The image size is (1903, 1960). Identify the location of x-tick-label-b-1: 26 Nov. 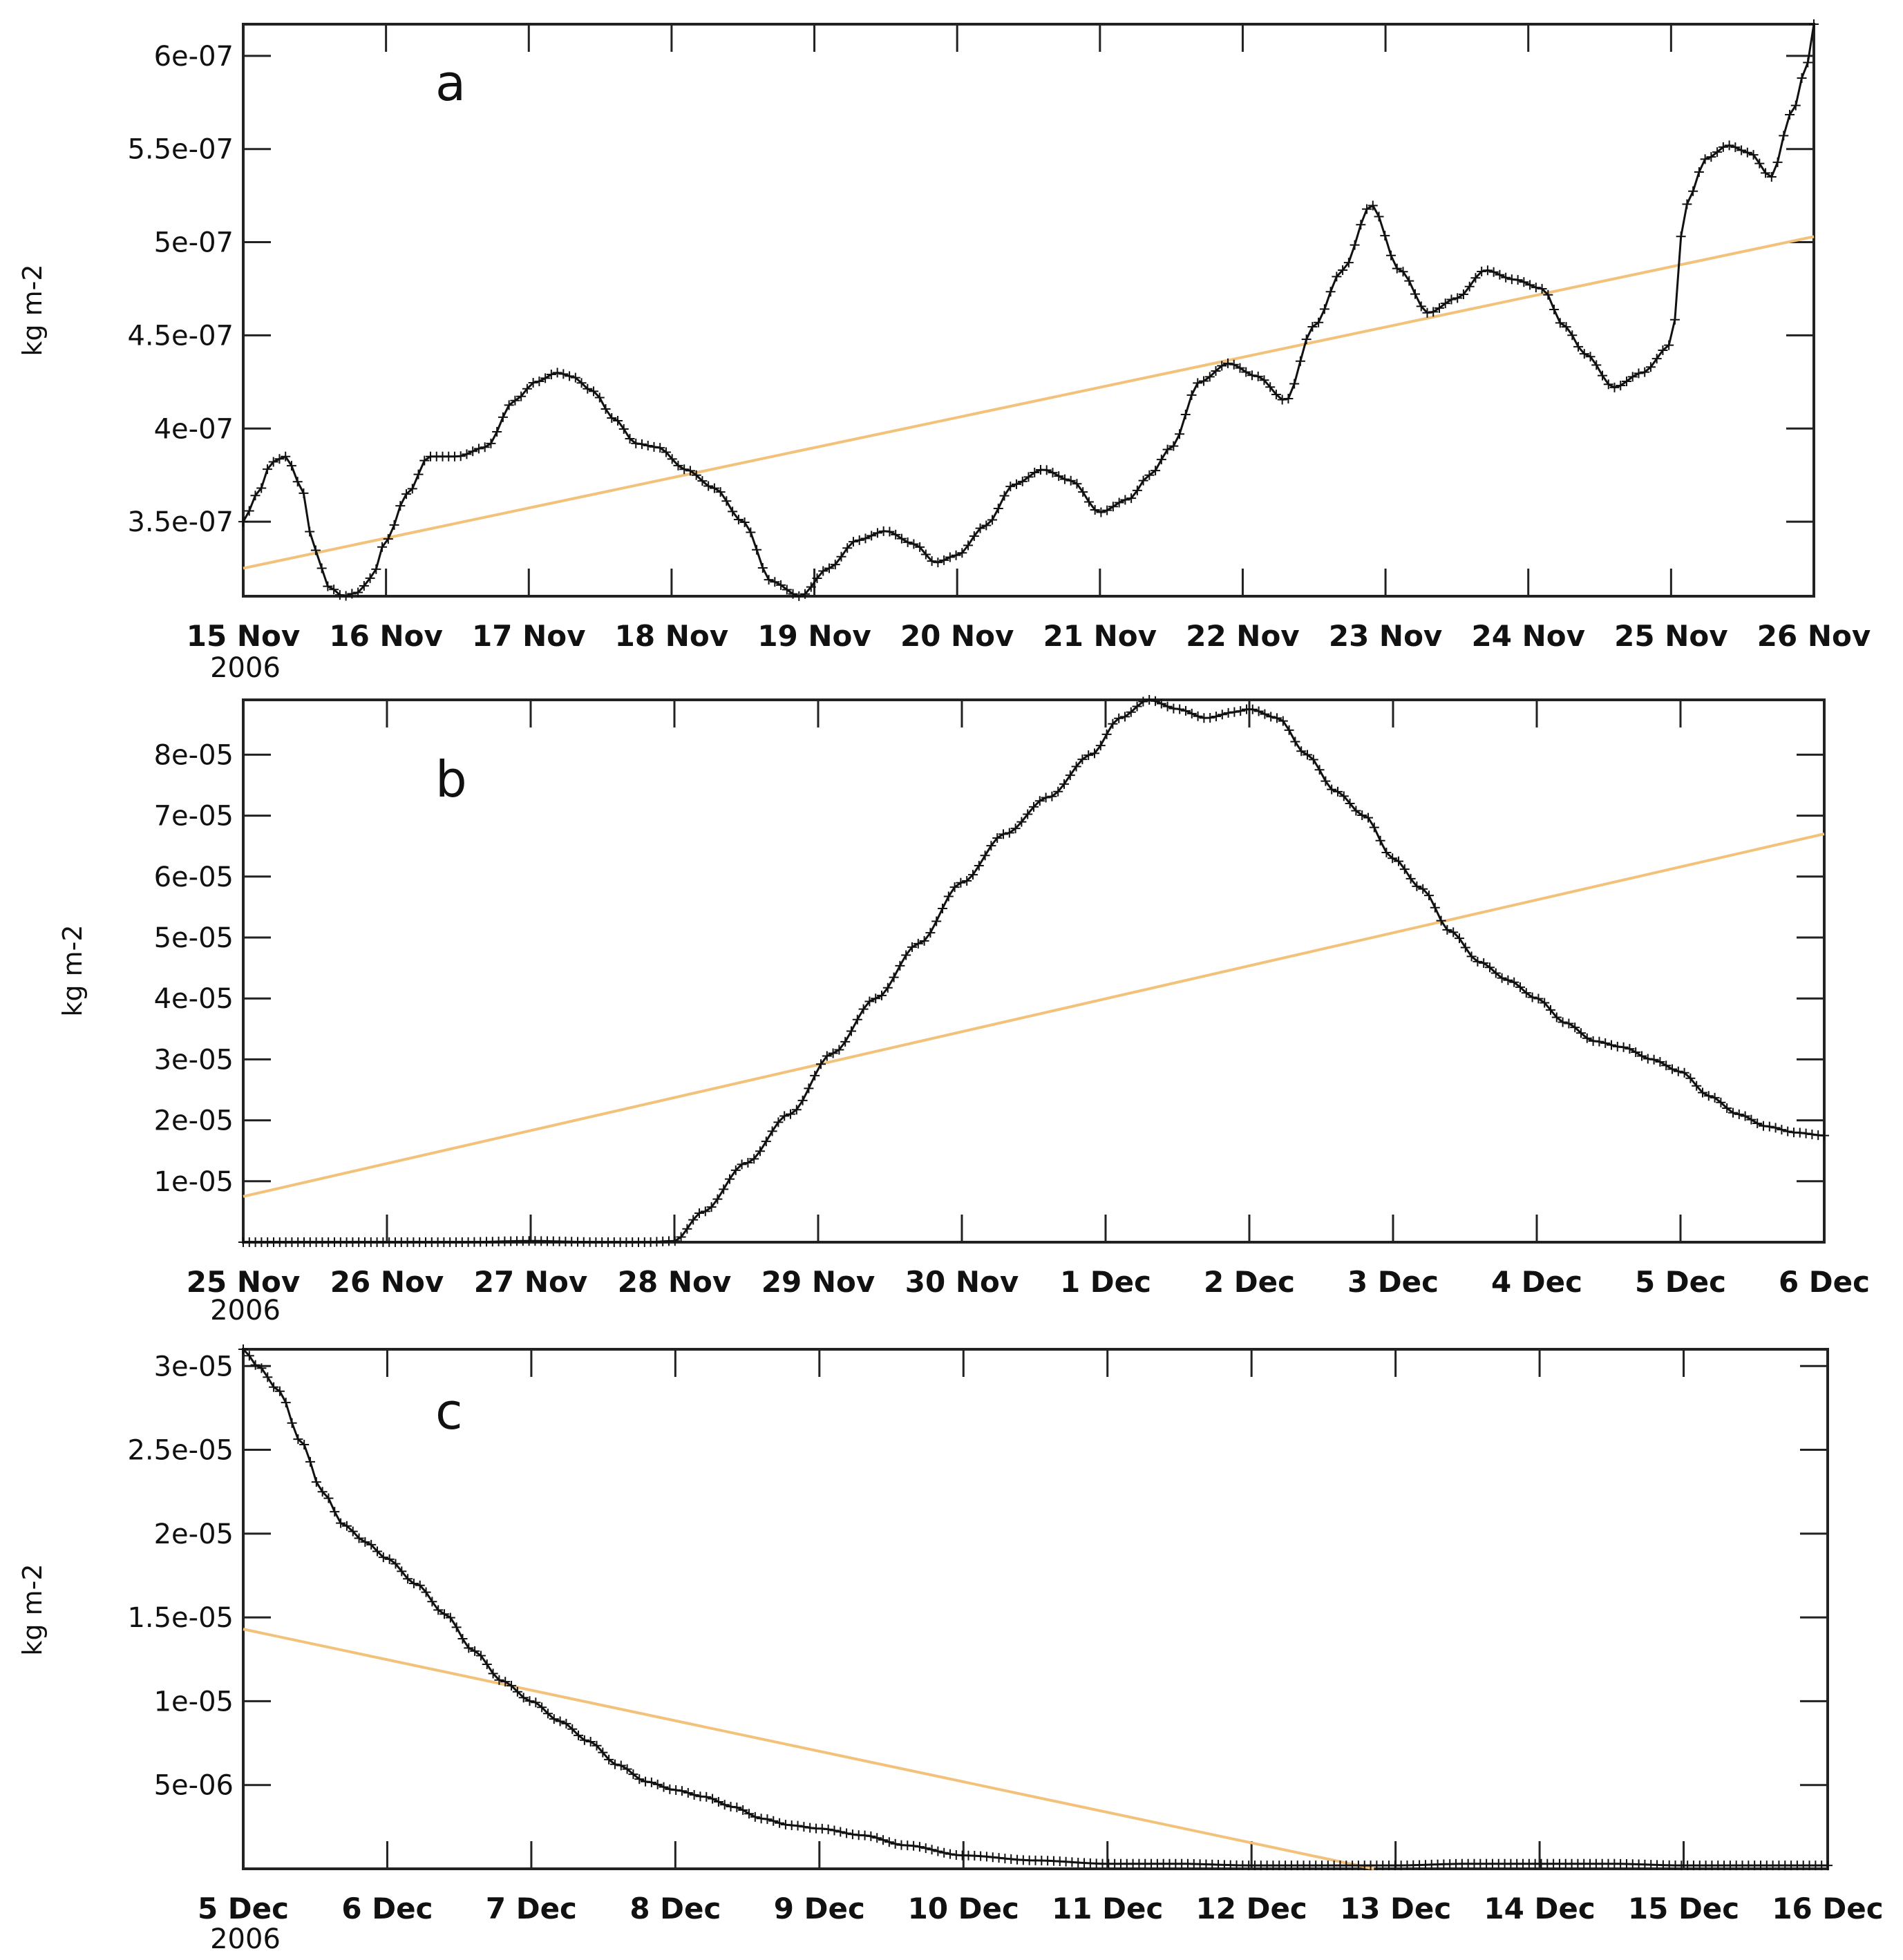
(387, 1282).